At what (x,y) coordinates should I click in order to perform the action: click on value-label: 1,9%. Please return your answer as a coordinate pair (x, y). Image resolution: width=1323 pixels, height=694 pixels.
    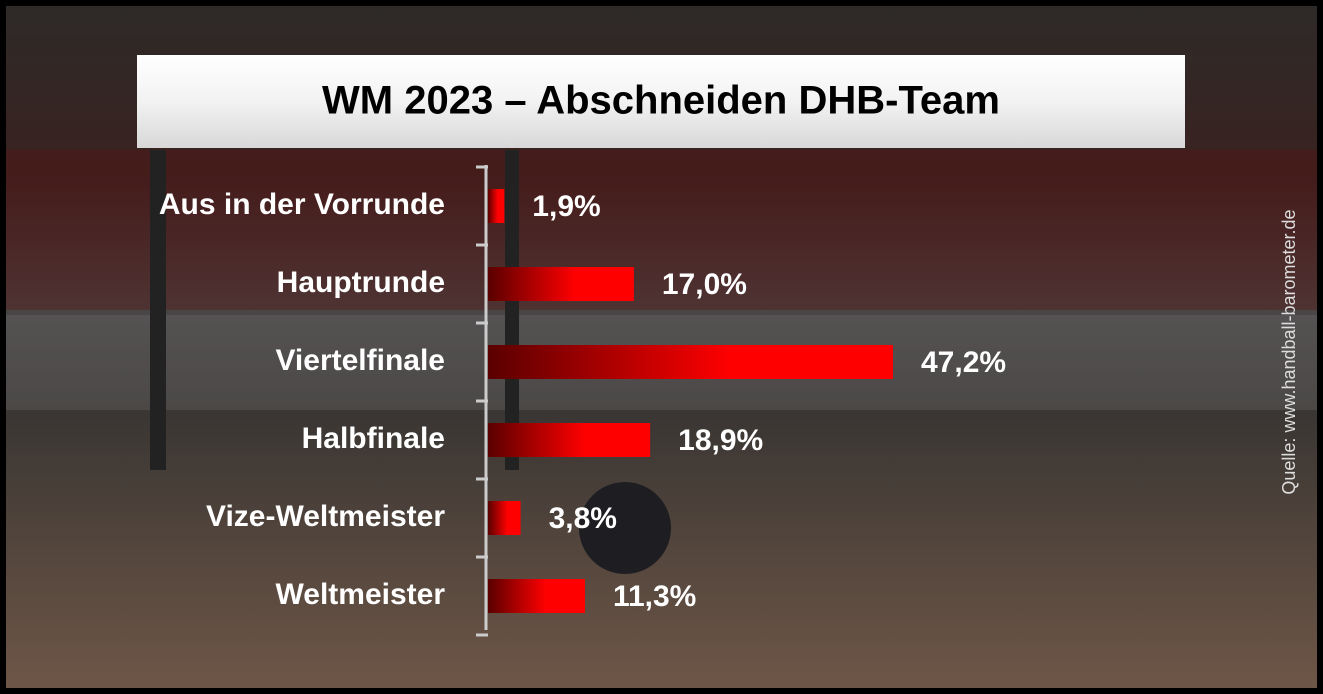
    Looking at the image, I should click on (566, 206).